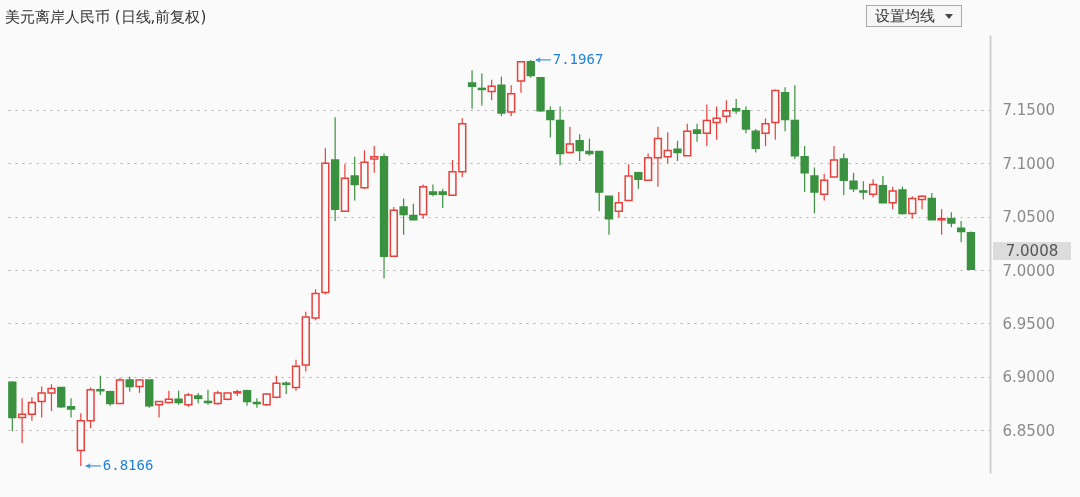  I want to click on annotation: 6.8166, so click(128, 464).